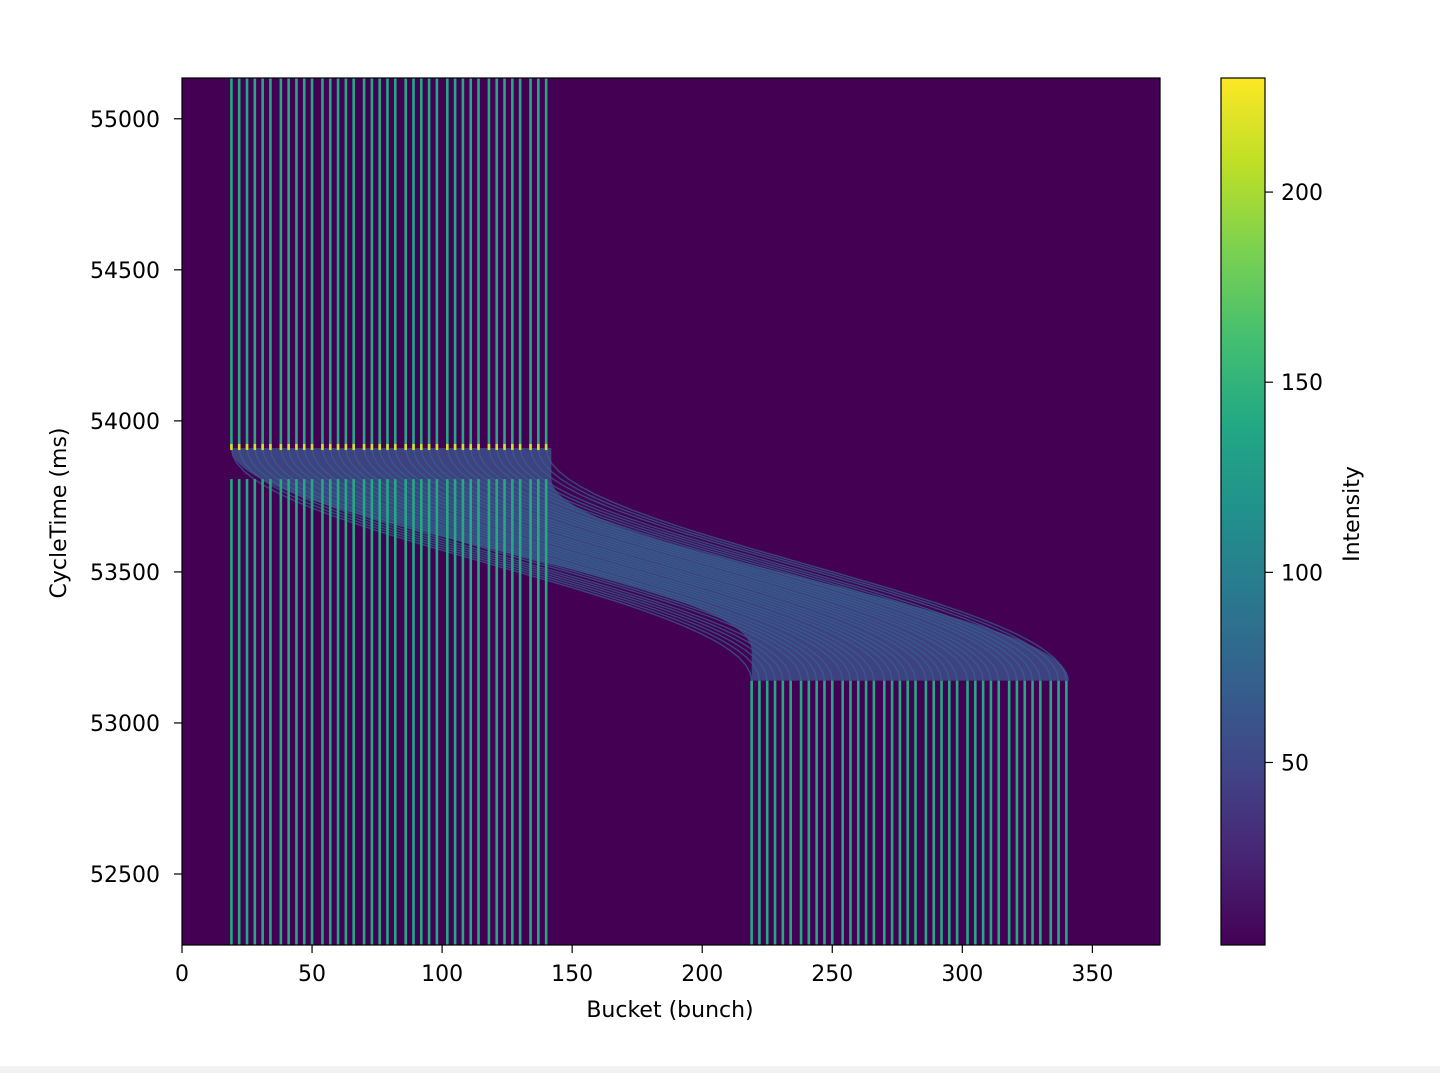 This screenshot has width=1440, height=1073. What do you see at coordinates (125, 271) in the screenshot?
I see `y-tick-label: 54500` at bounding box center [125, 271].